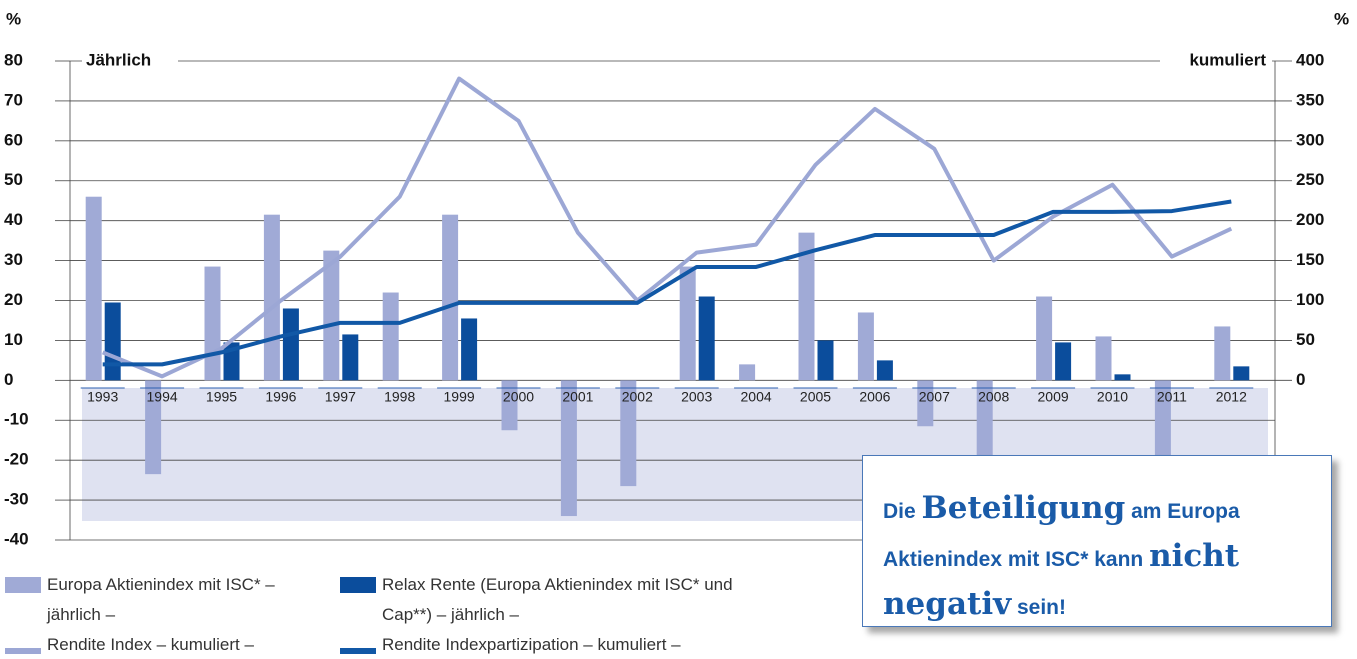 This screenshot has width=1357, height=659. What do you see at coordinates (1310, 59) in the screenshot?
I see `y2-tick-label: 400` at bounding box center [1310, 59].